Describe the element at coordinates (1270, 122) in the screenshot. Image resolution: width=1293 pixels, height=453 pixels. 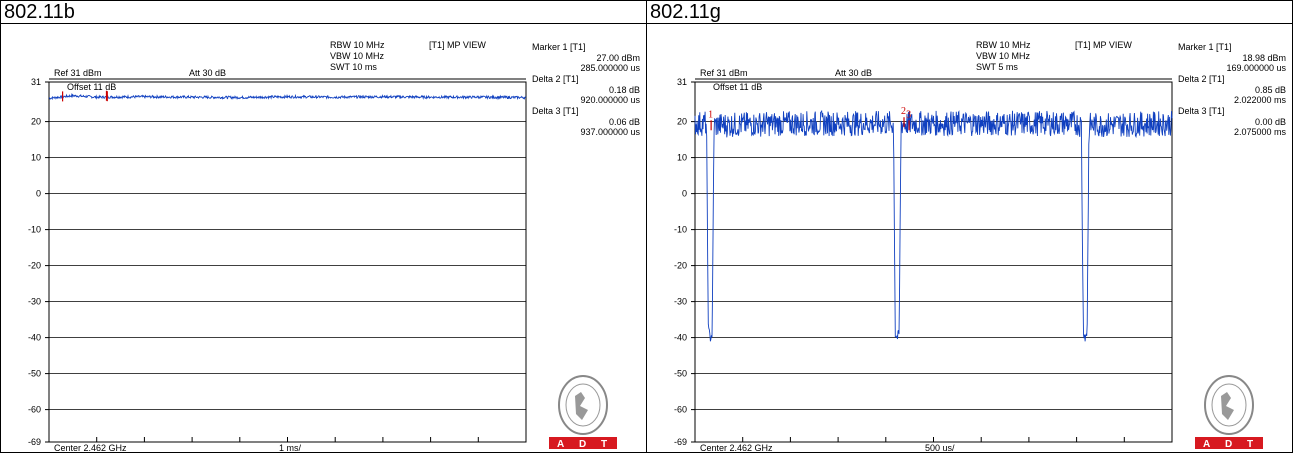
I see `marker-readout-level: 0.00 dB` at that location.